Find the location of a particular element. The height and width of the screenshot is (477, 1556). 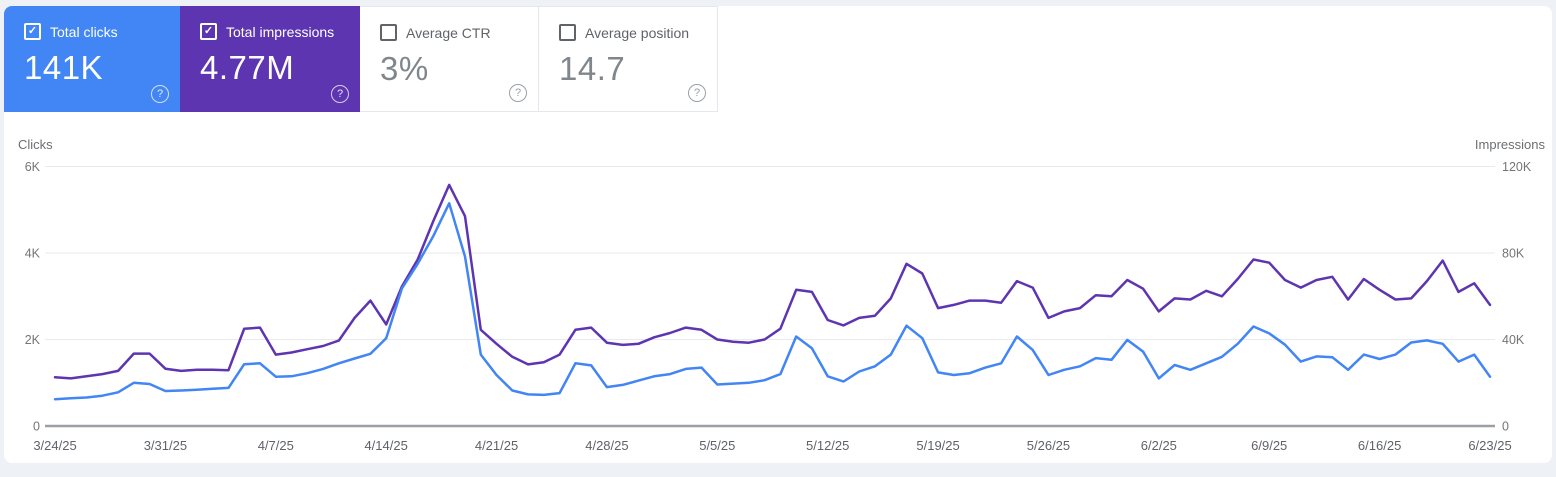

metric-tile-average-ctr: ✓ Average CTR 3% ? is located at coordinates (449, 59).